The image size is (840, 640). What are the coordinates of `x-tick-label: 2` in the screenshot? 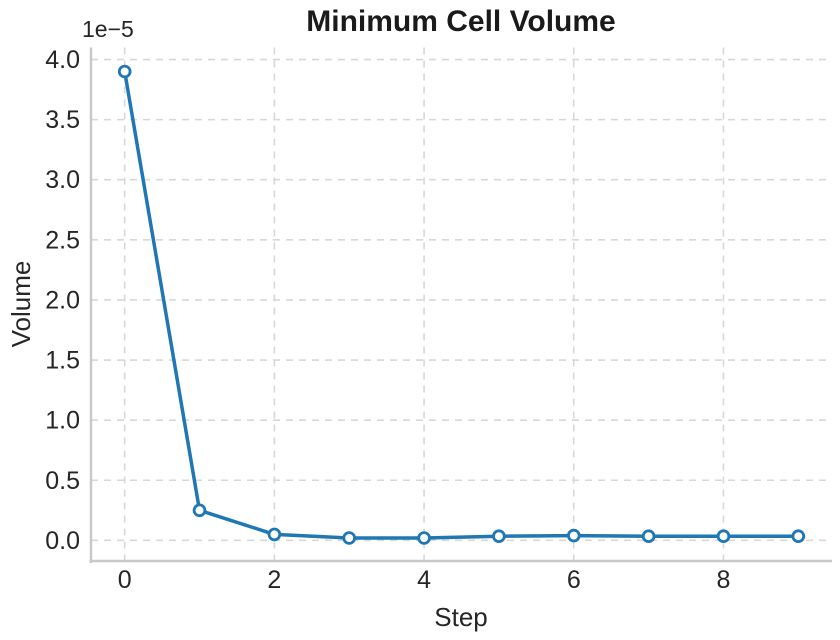 It's located at (274, 580).